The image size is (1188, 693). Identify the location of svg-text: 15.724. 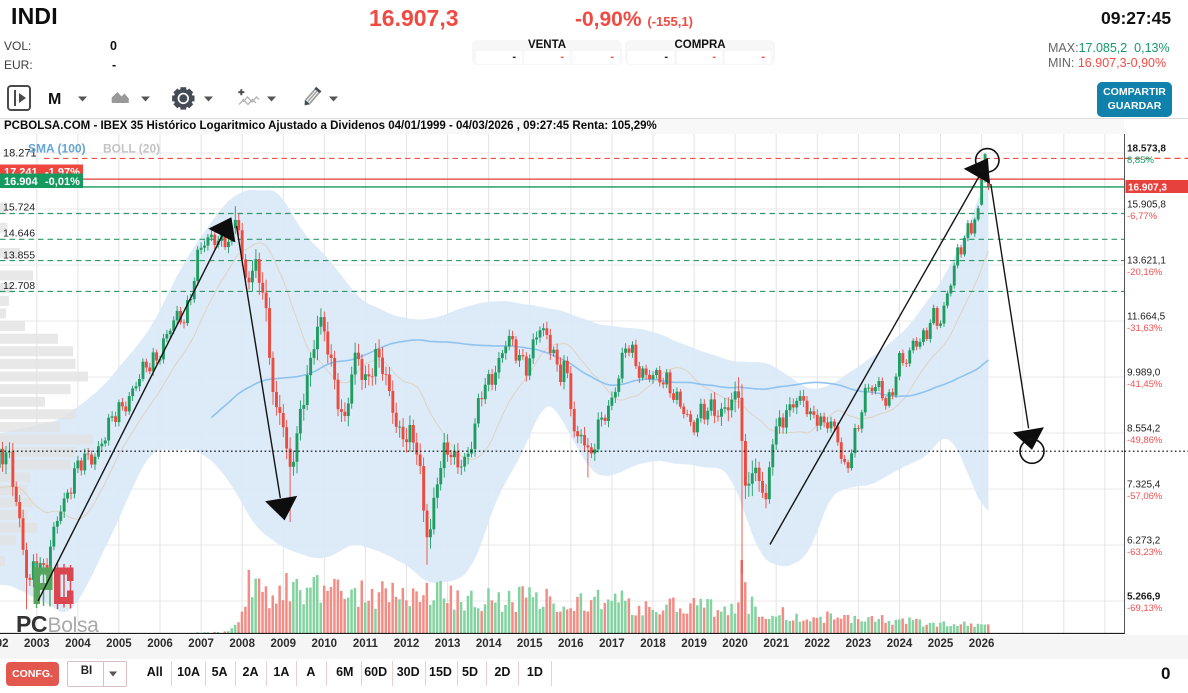
(19, 208).